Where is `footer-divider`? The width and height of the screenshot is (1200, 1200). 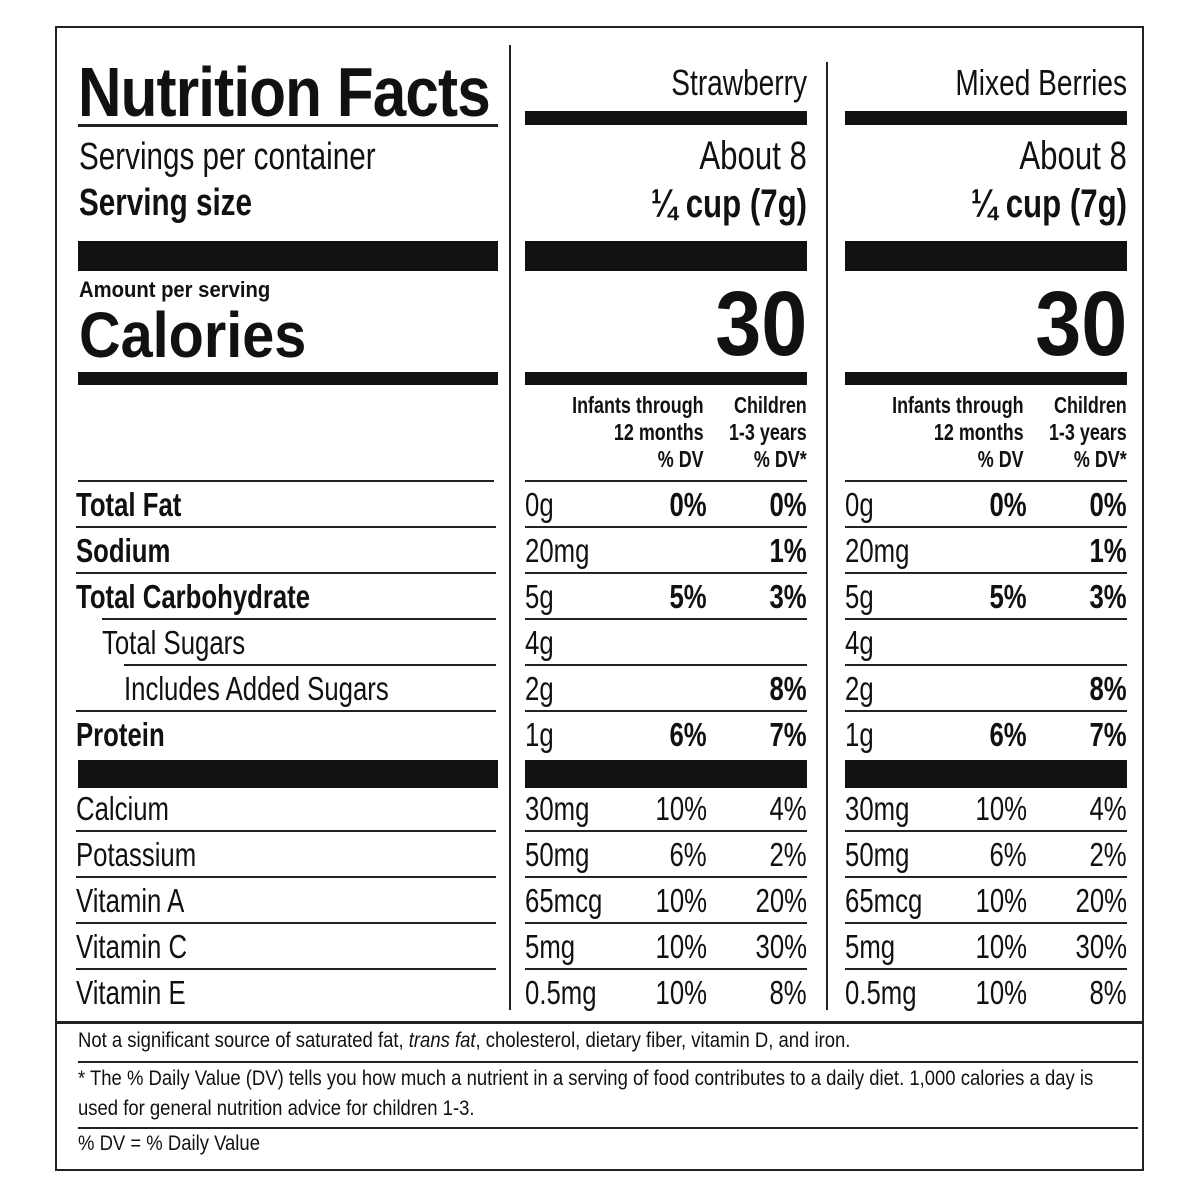
footer-divider is located at coordinates (599, 1022).